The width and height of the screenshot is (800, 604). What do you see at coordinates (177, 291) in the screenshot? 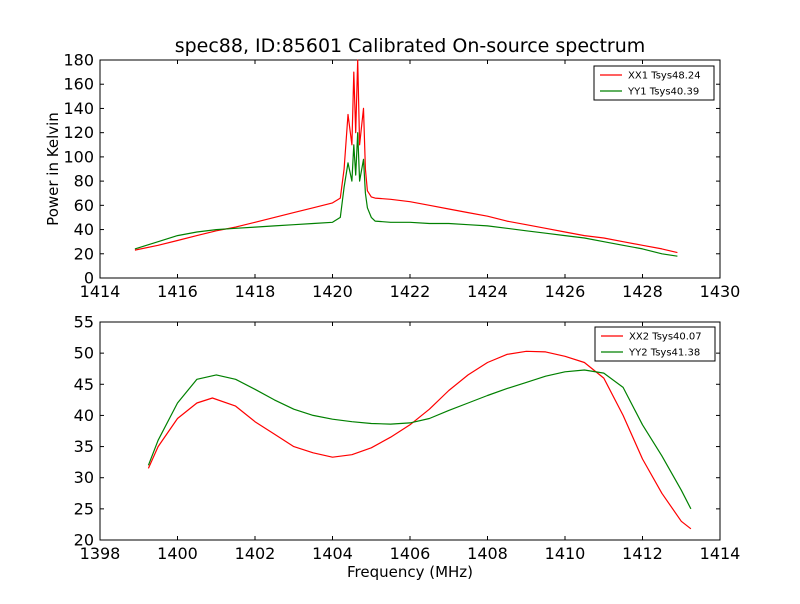
I see `x-tick-label: 1416` at bounding box center [177, 291].